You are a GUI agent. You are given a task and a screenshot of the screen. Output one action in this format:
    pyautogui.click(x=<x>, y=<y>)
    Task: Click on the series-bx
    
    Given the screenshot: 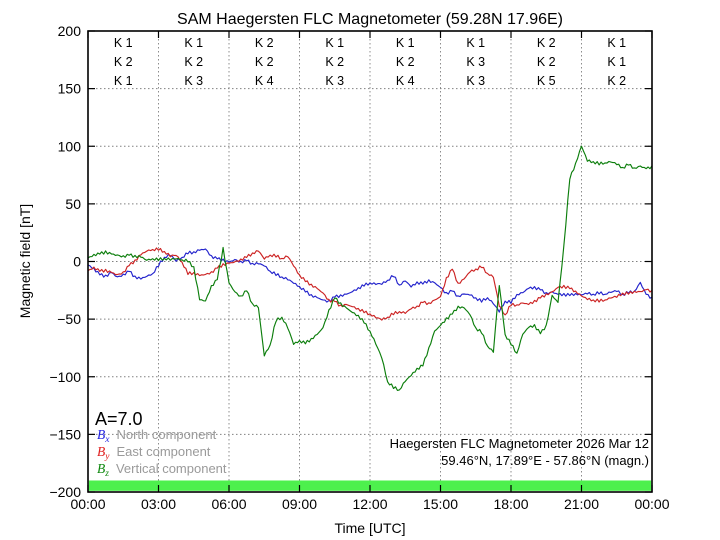 What is the action you would take?
    pyautogui.click(x=370, y=280)
    